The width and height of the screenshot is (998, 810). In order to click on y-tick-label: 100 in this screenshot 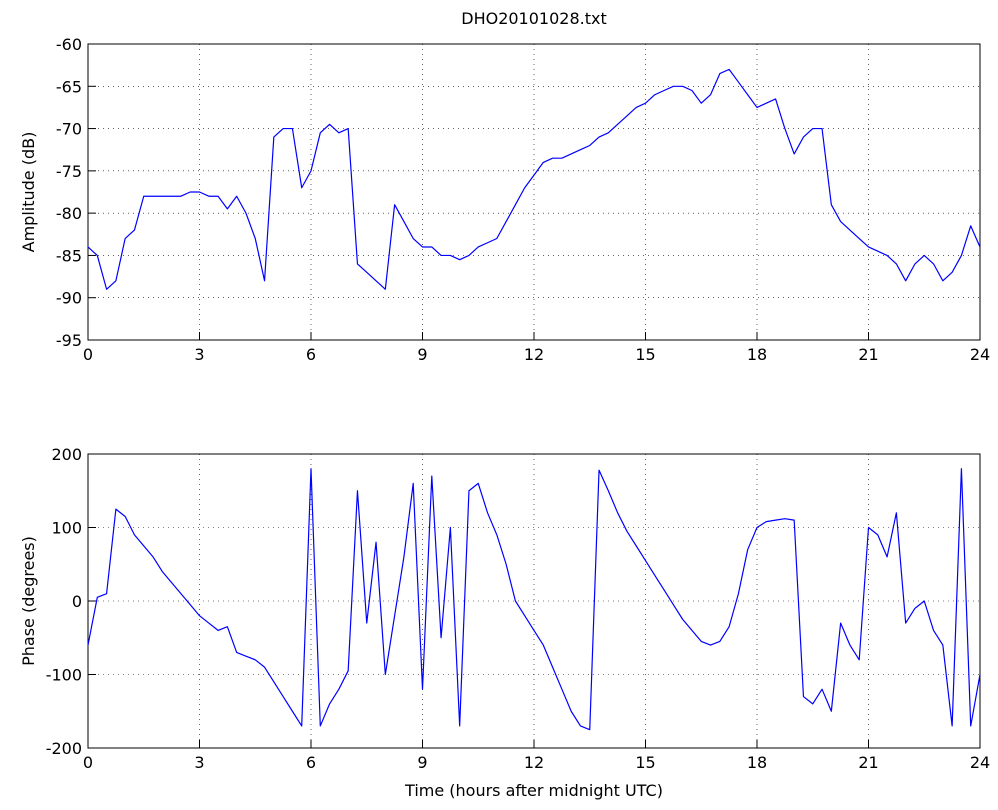, I will do `click(66, 528)`.